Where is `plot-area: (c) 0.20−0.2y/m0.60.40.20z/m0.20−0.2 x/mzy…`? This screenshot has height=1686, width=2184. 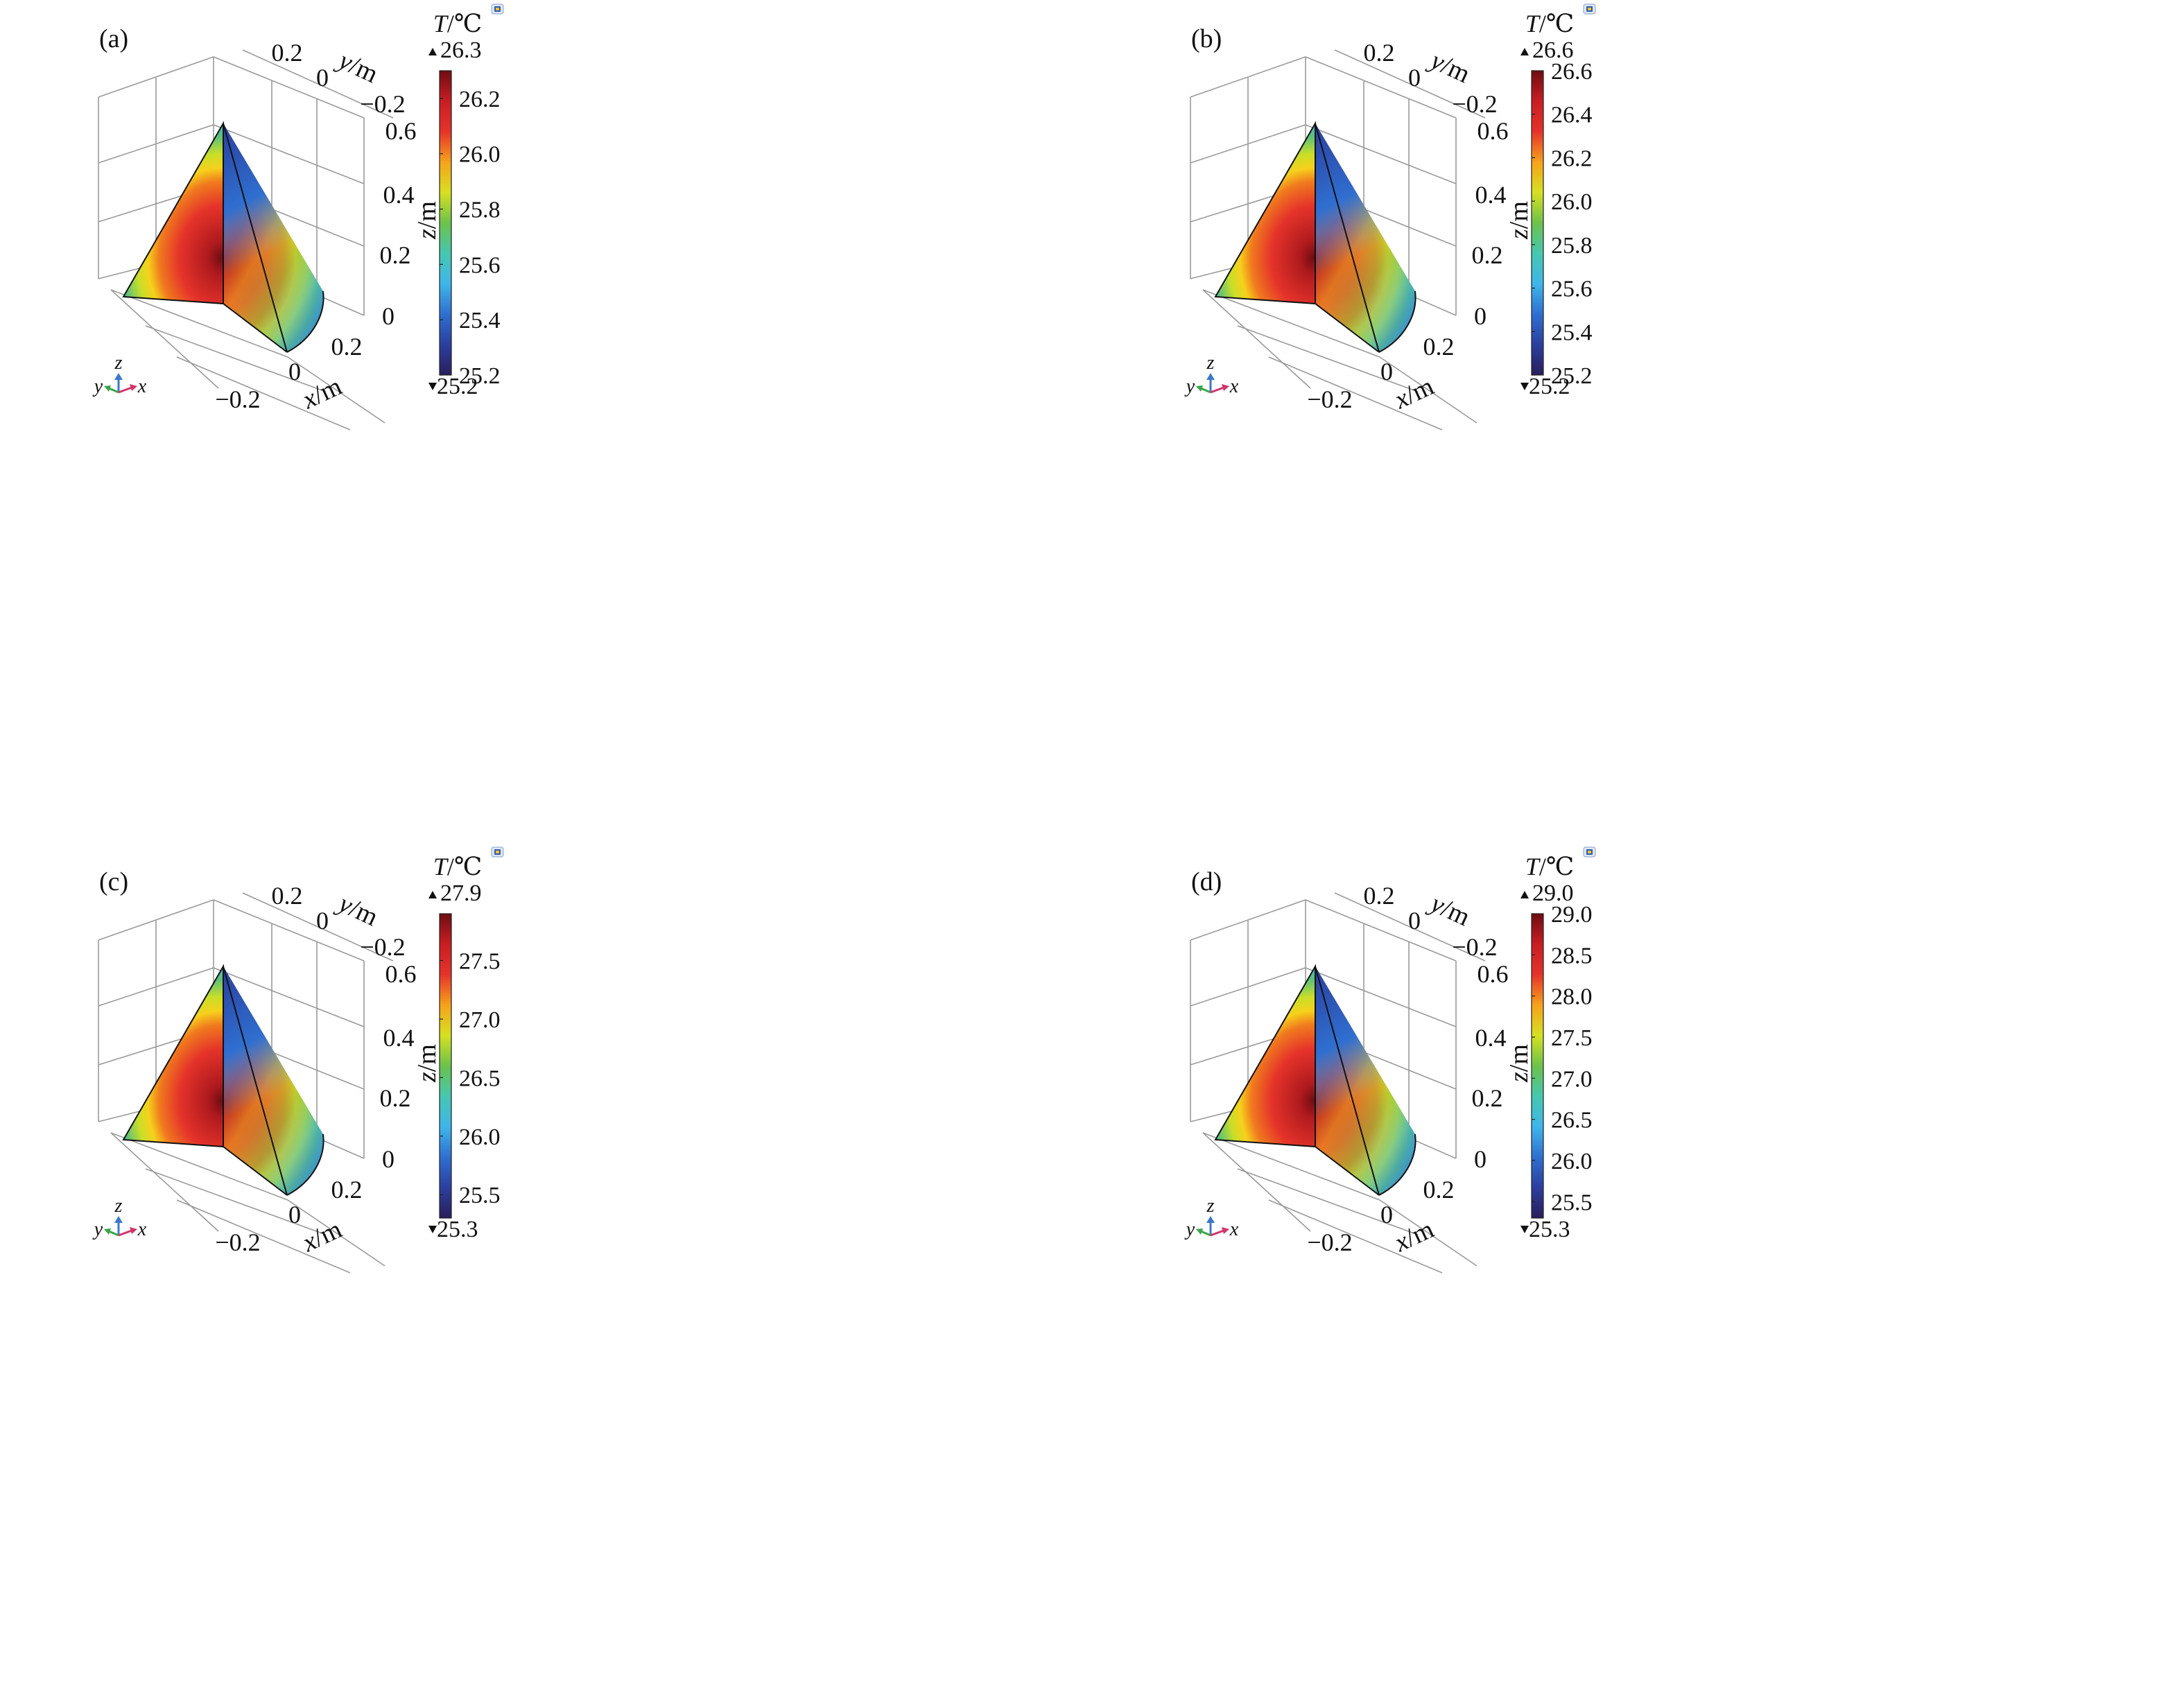 plot-area: (c) 0.20−0.2y/m0.60.40.20z/m0.20−0.2 x/mzy… is located at coordinates (267, 1070).